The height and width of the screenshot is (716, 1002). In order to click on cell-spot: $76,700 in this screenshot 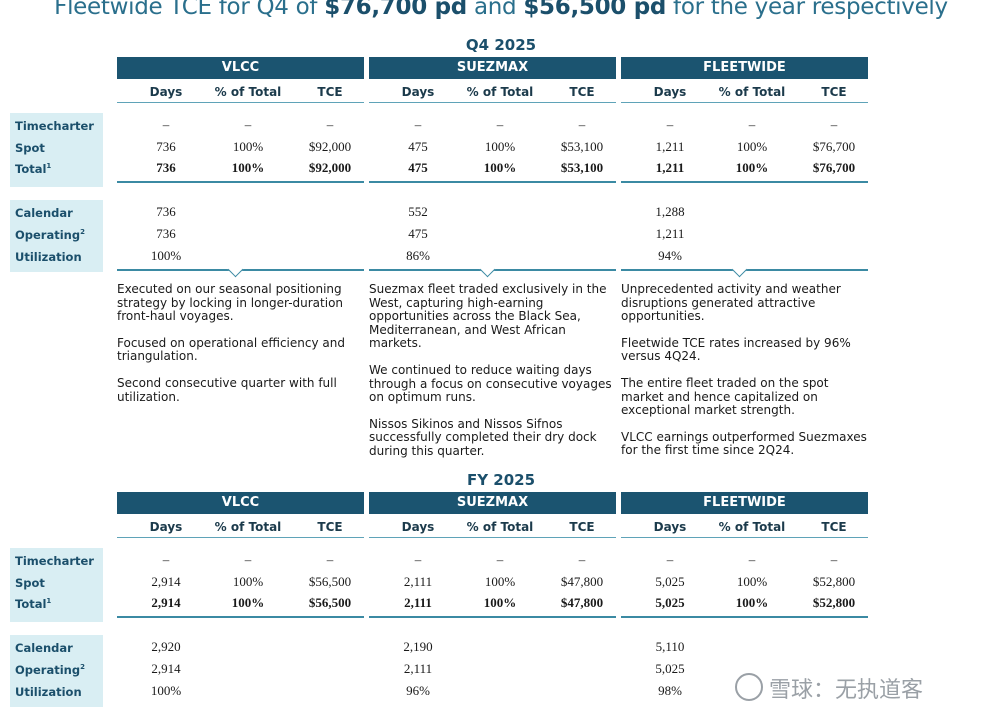, I will do `click(834, 146)`.